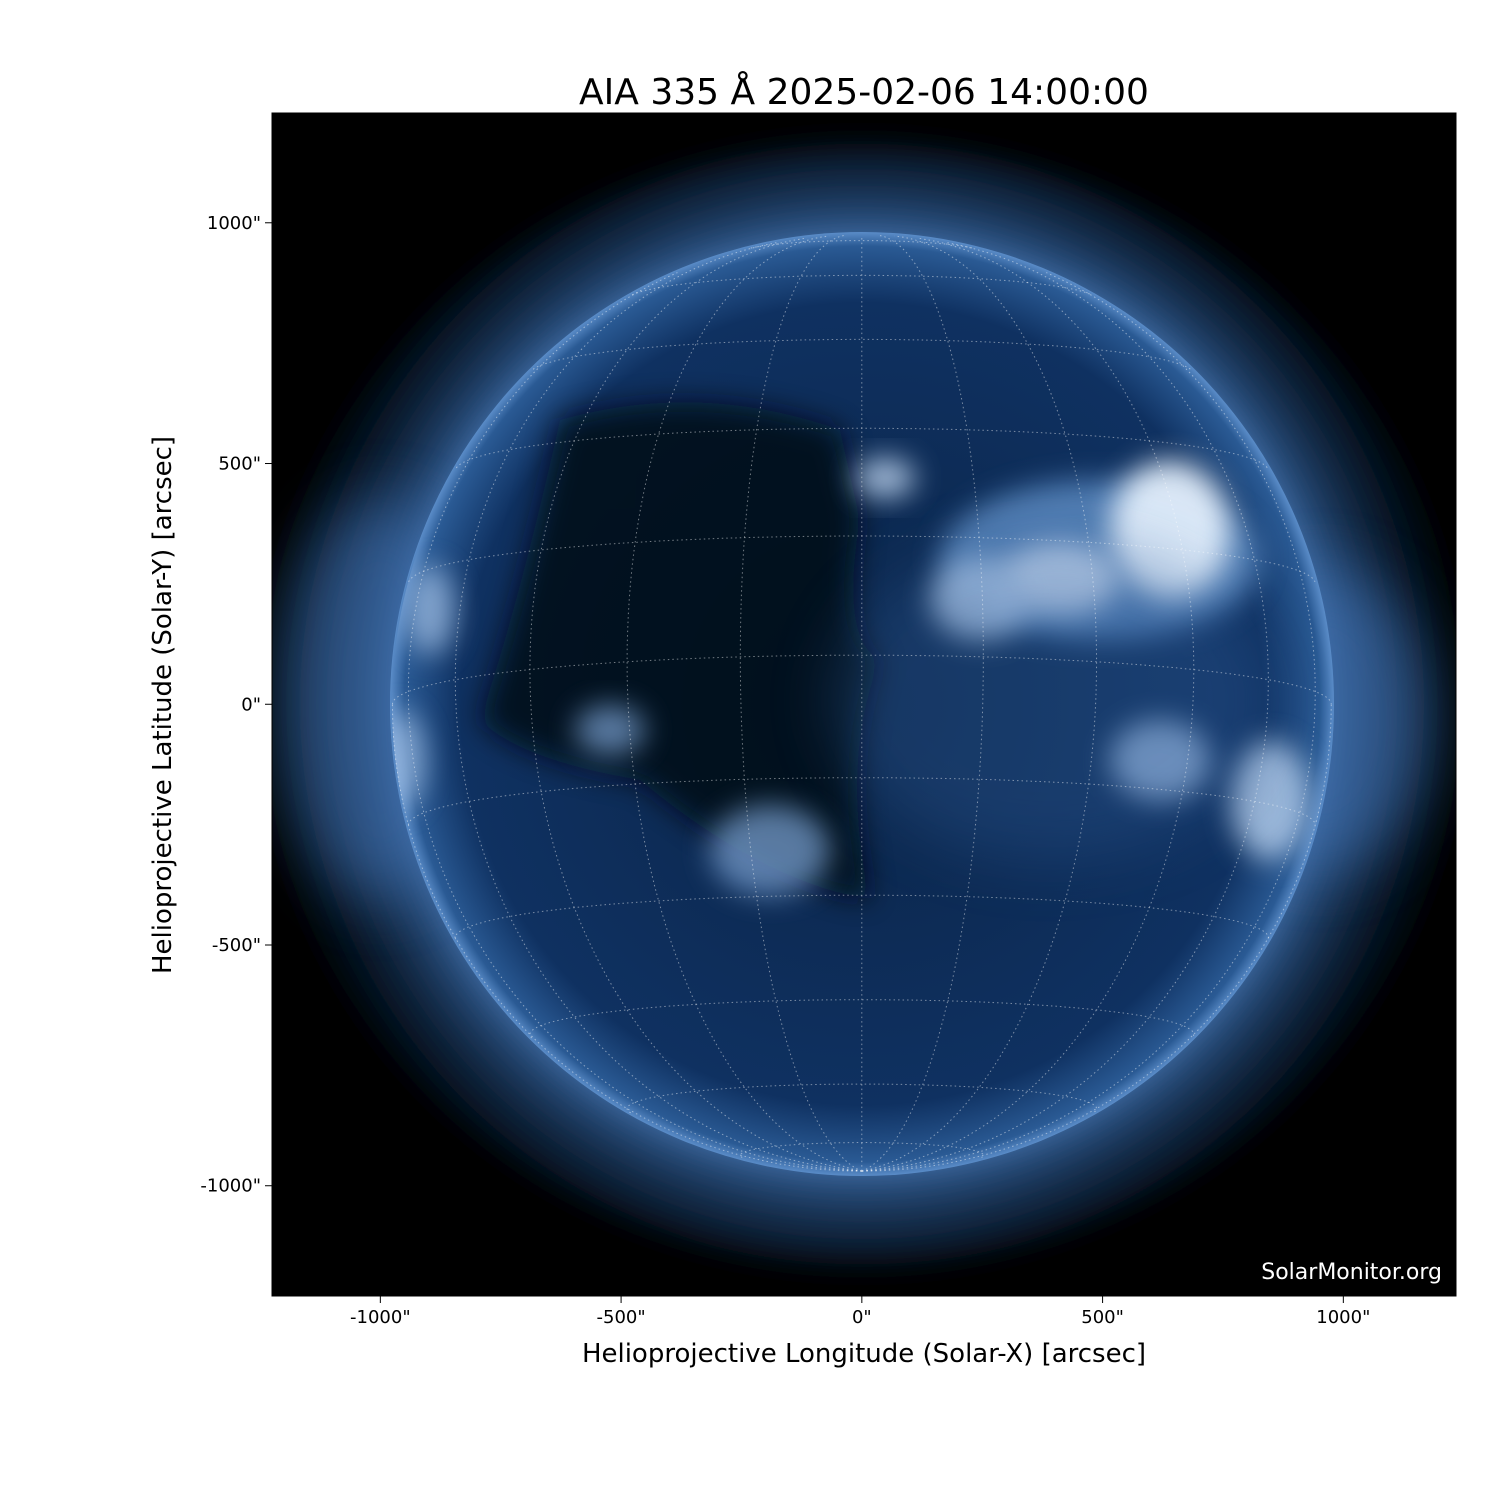  What do you see at coordinates (236, 945) in the screenshot?
I see `y-tick-label: -500"` at bounding box center [236, 945].